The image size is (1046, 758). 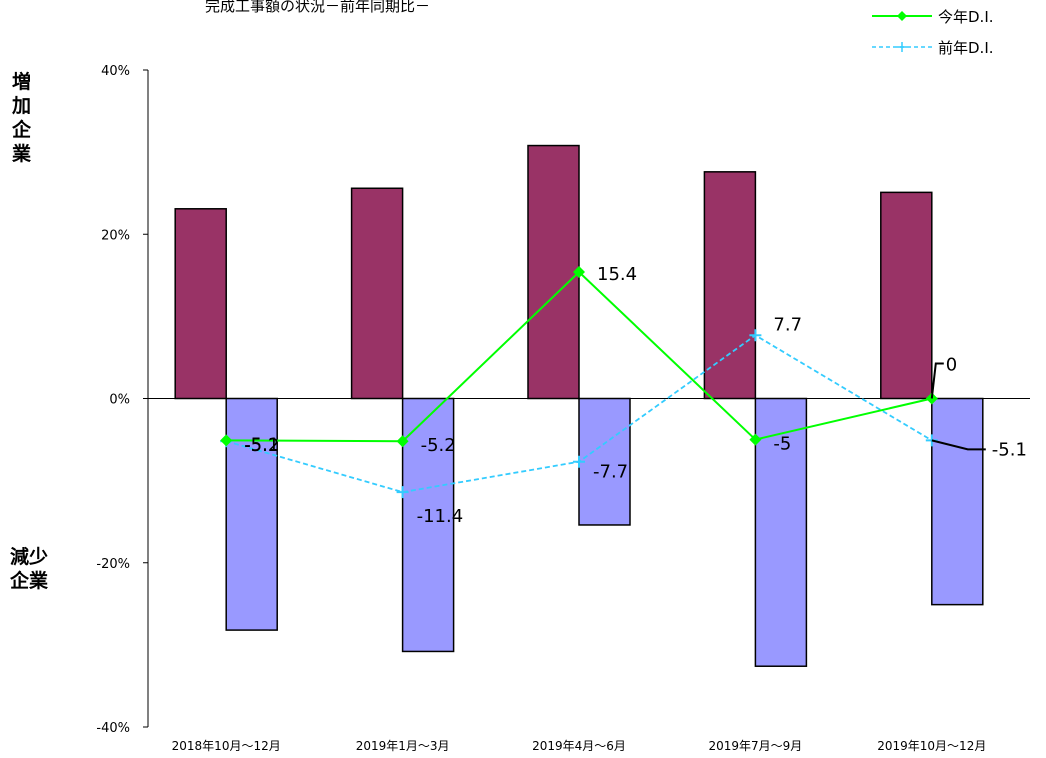 I want to click on x-tick-label: 2019年7月～9月, so click(x=755, y=746).